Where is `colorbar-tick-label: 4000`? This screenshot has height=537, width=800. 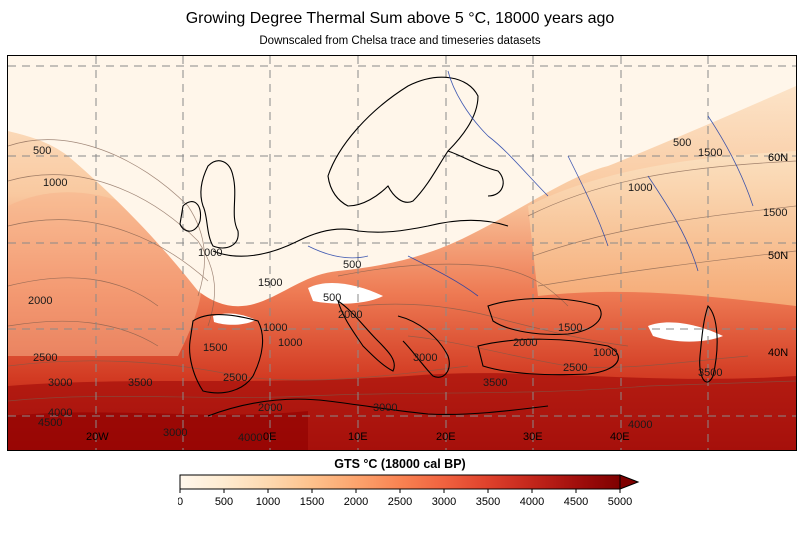
colorbar-tick-label: 4000 is located at coordinates (532, 502).